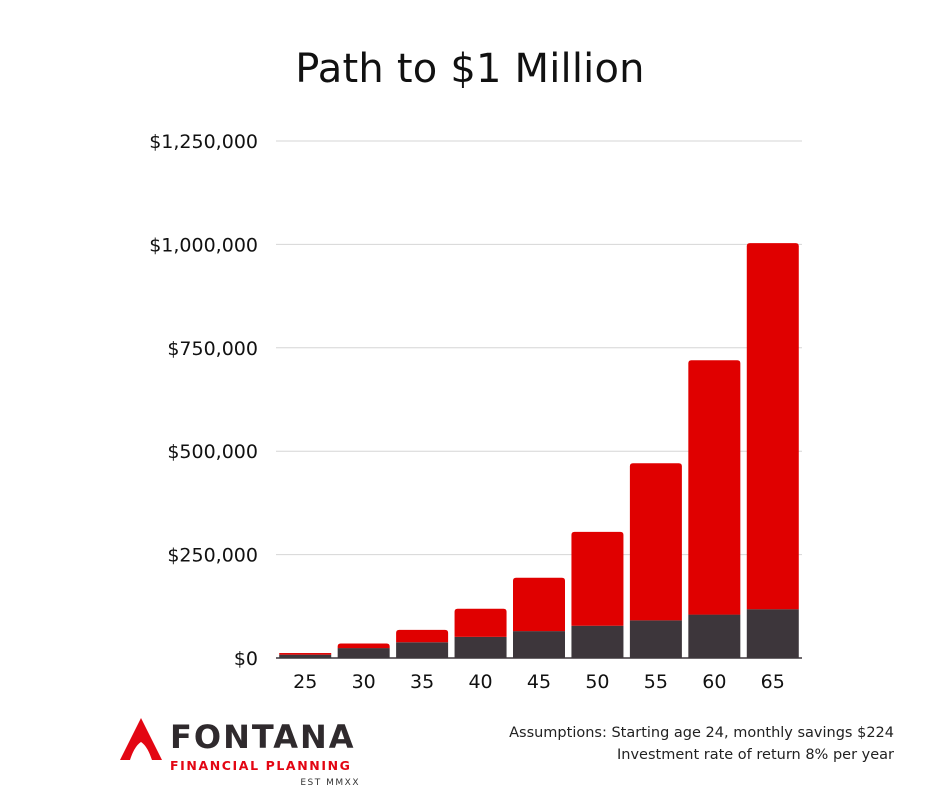 This screenshot has width=940, height=788. I want to click on x-tick-label: 35, so click(422, 682).